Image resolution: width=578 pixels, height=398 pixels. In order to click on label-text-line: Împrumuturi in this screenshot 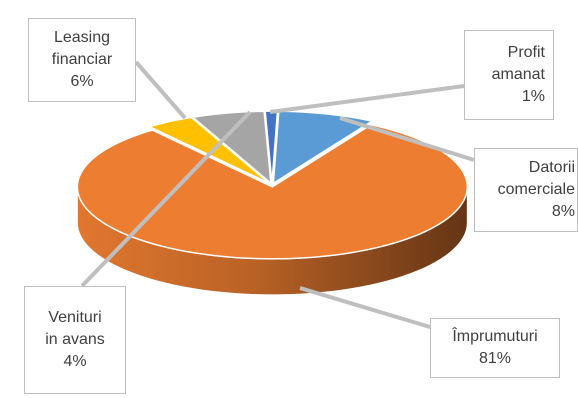, I will do `click(495, 336)`.